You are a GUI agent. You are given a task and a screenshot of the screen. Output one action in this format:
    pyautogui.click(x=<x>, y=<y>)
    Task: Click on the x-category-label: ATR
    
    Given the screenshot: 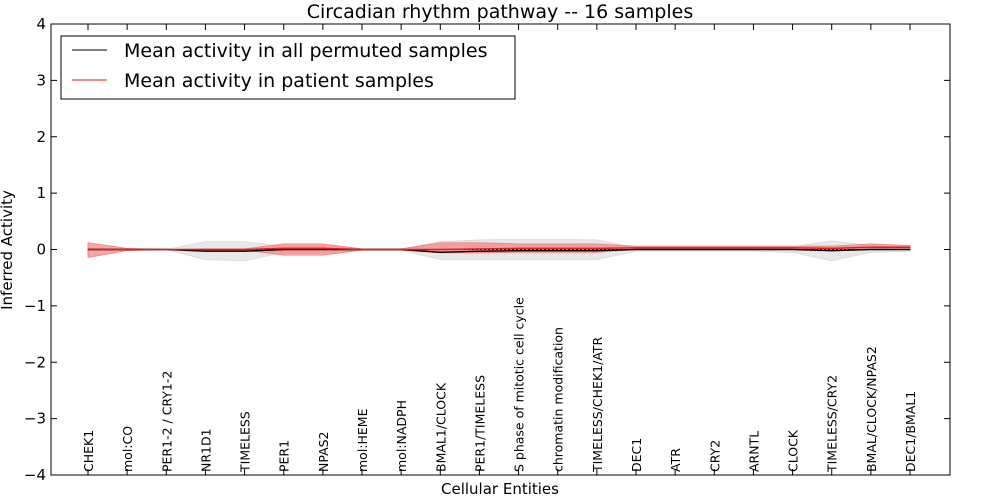 What is the action you would take?
    pyautogui.click(x=675, y=460)
    